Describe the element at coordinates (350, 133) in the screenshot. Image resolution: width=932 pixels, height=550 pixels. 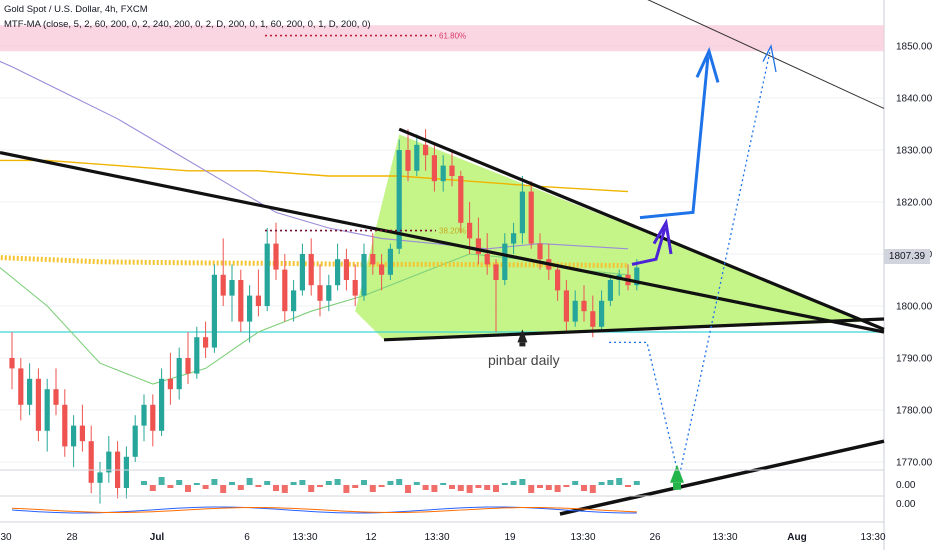
I see `fib-levels` at that location.